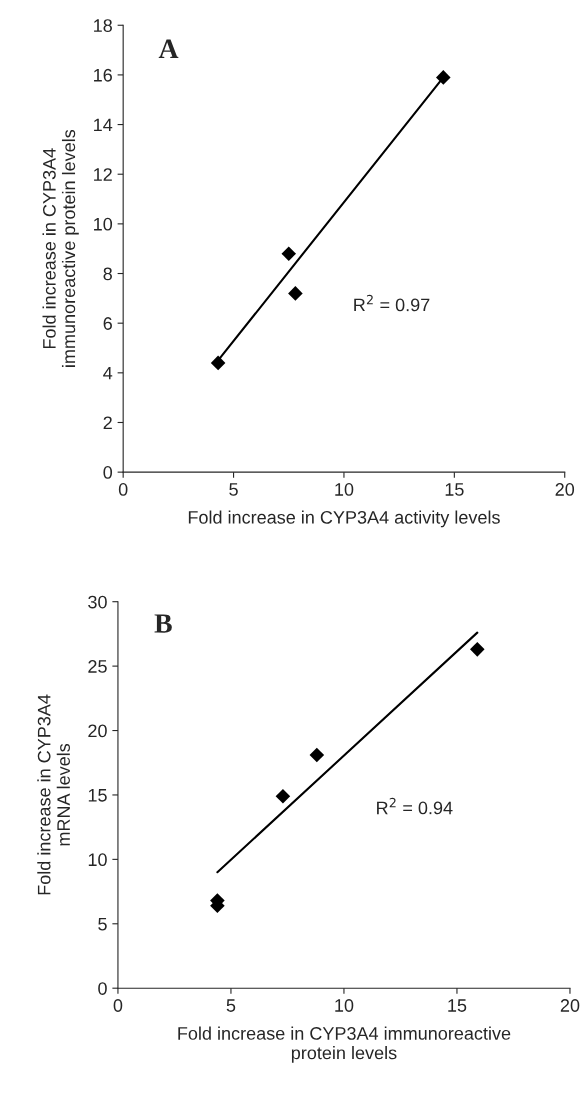 This screenshot has width=581, height=1098. I want to click on chart-title: B, so click(163, 623).